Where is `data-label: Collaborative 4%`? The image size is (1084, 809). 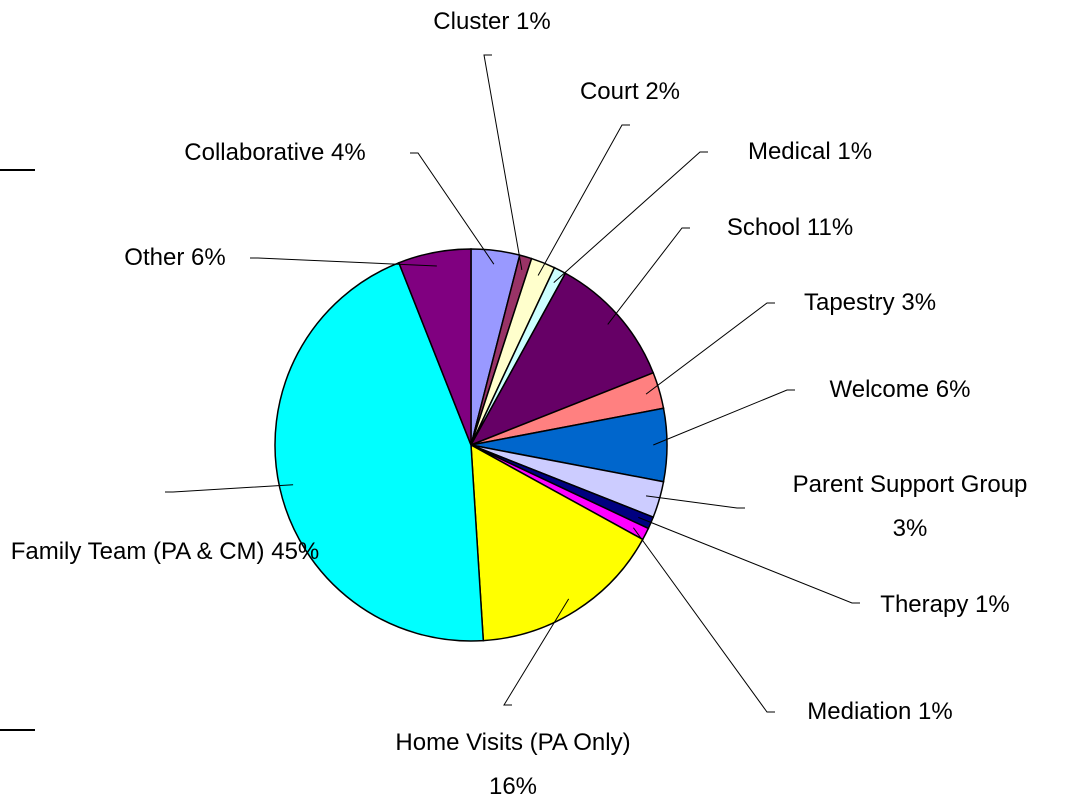 data-label: Collaborative 4% is located at coordinates (274, 153).